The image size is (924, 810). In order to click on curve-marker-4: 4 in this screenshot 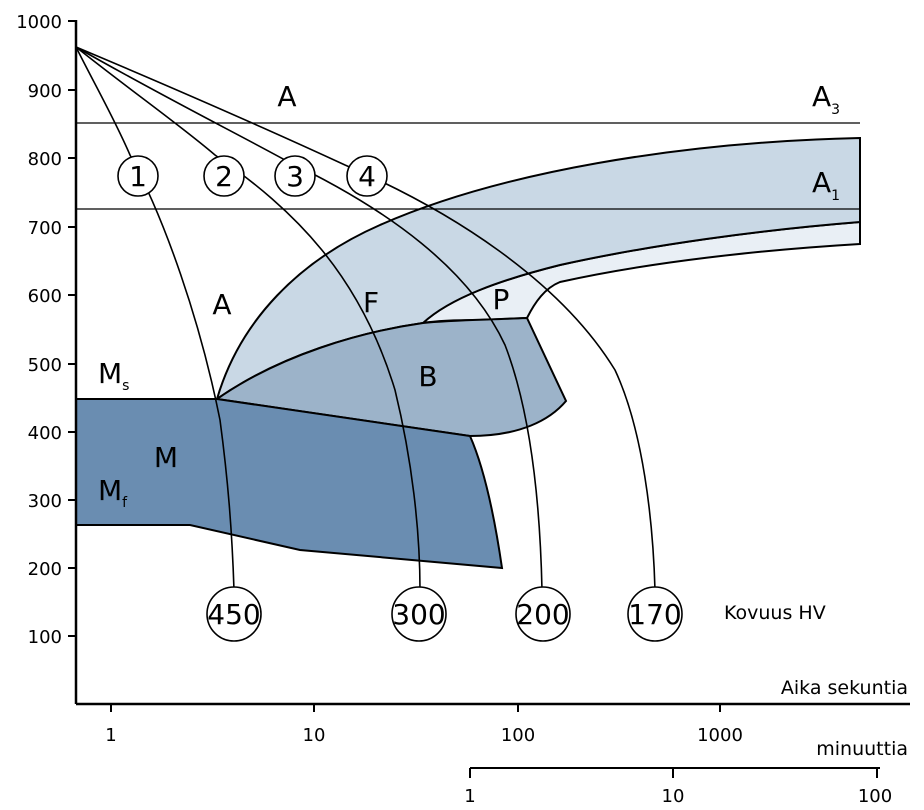, I will do `click(367, 176)`.